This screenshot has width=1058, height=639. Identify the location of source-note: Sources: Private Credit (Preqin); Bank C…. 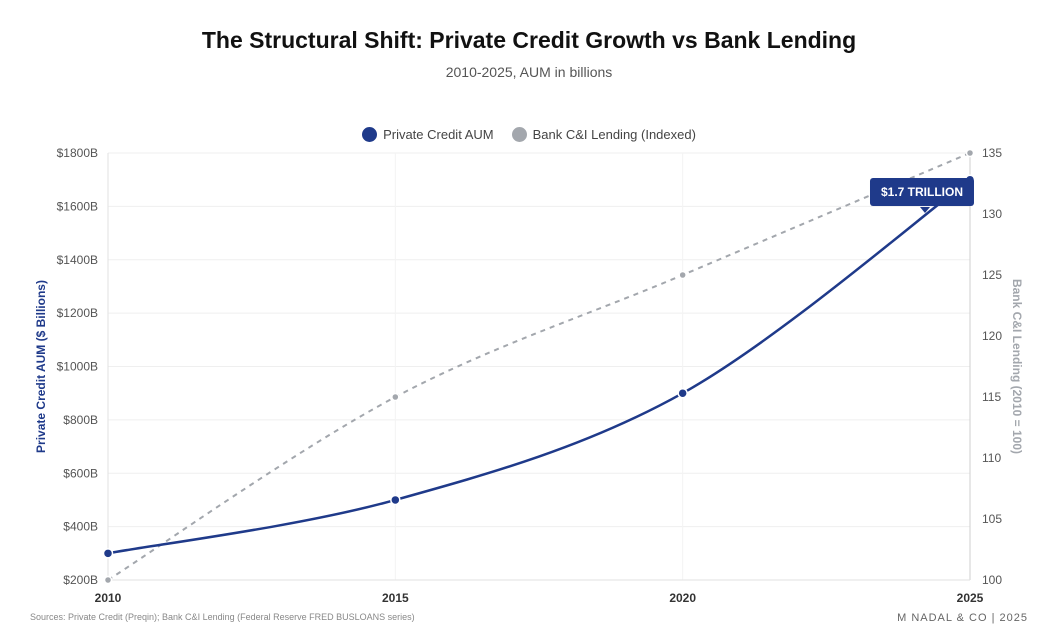
(222, 617).